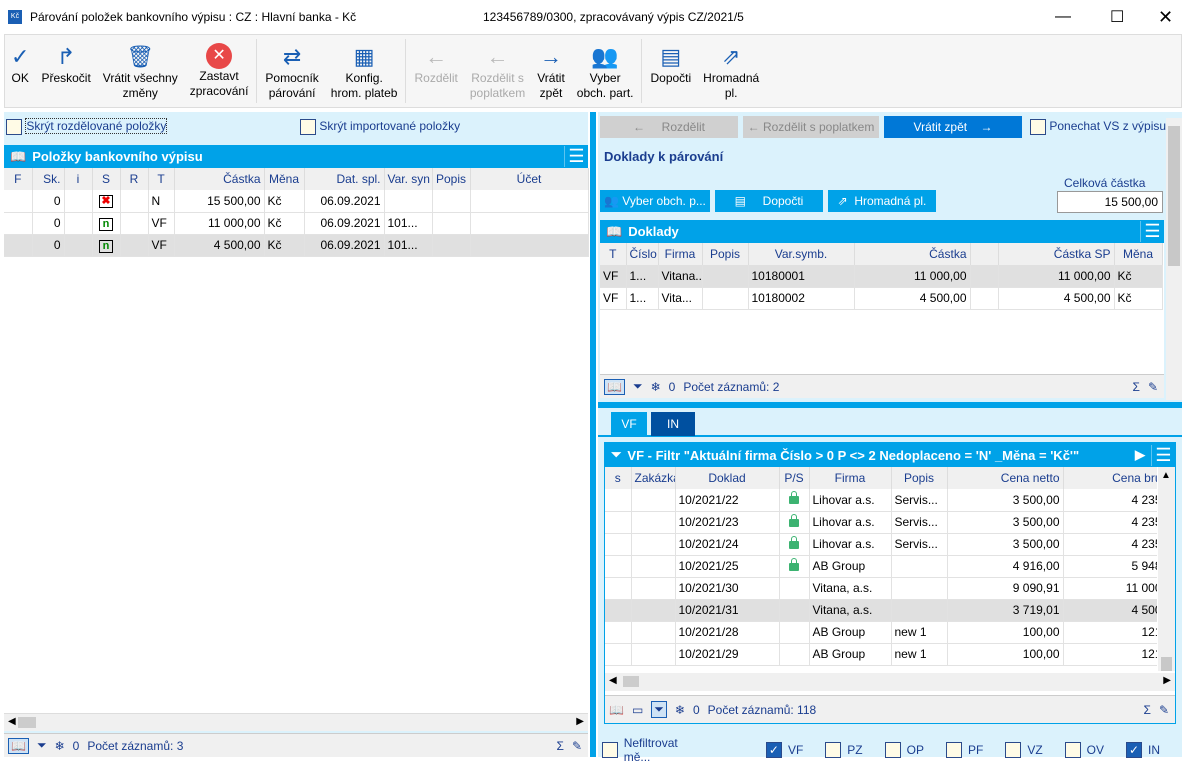  What do you see at coordinates (1140, 454) in the screenshot?
I see `play-icon: ▶` at bounding box center [1140, 454].